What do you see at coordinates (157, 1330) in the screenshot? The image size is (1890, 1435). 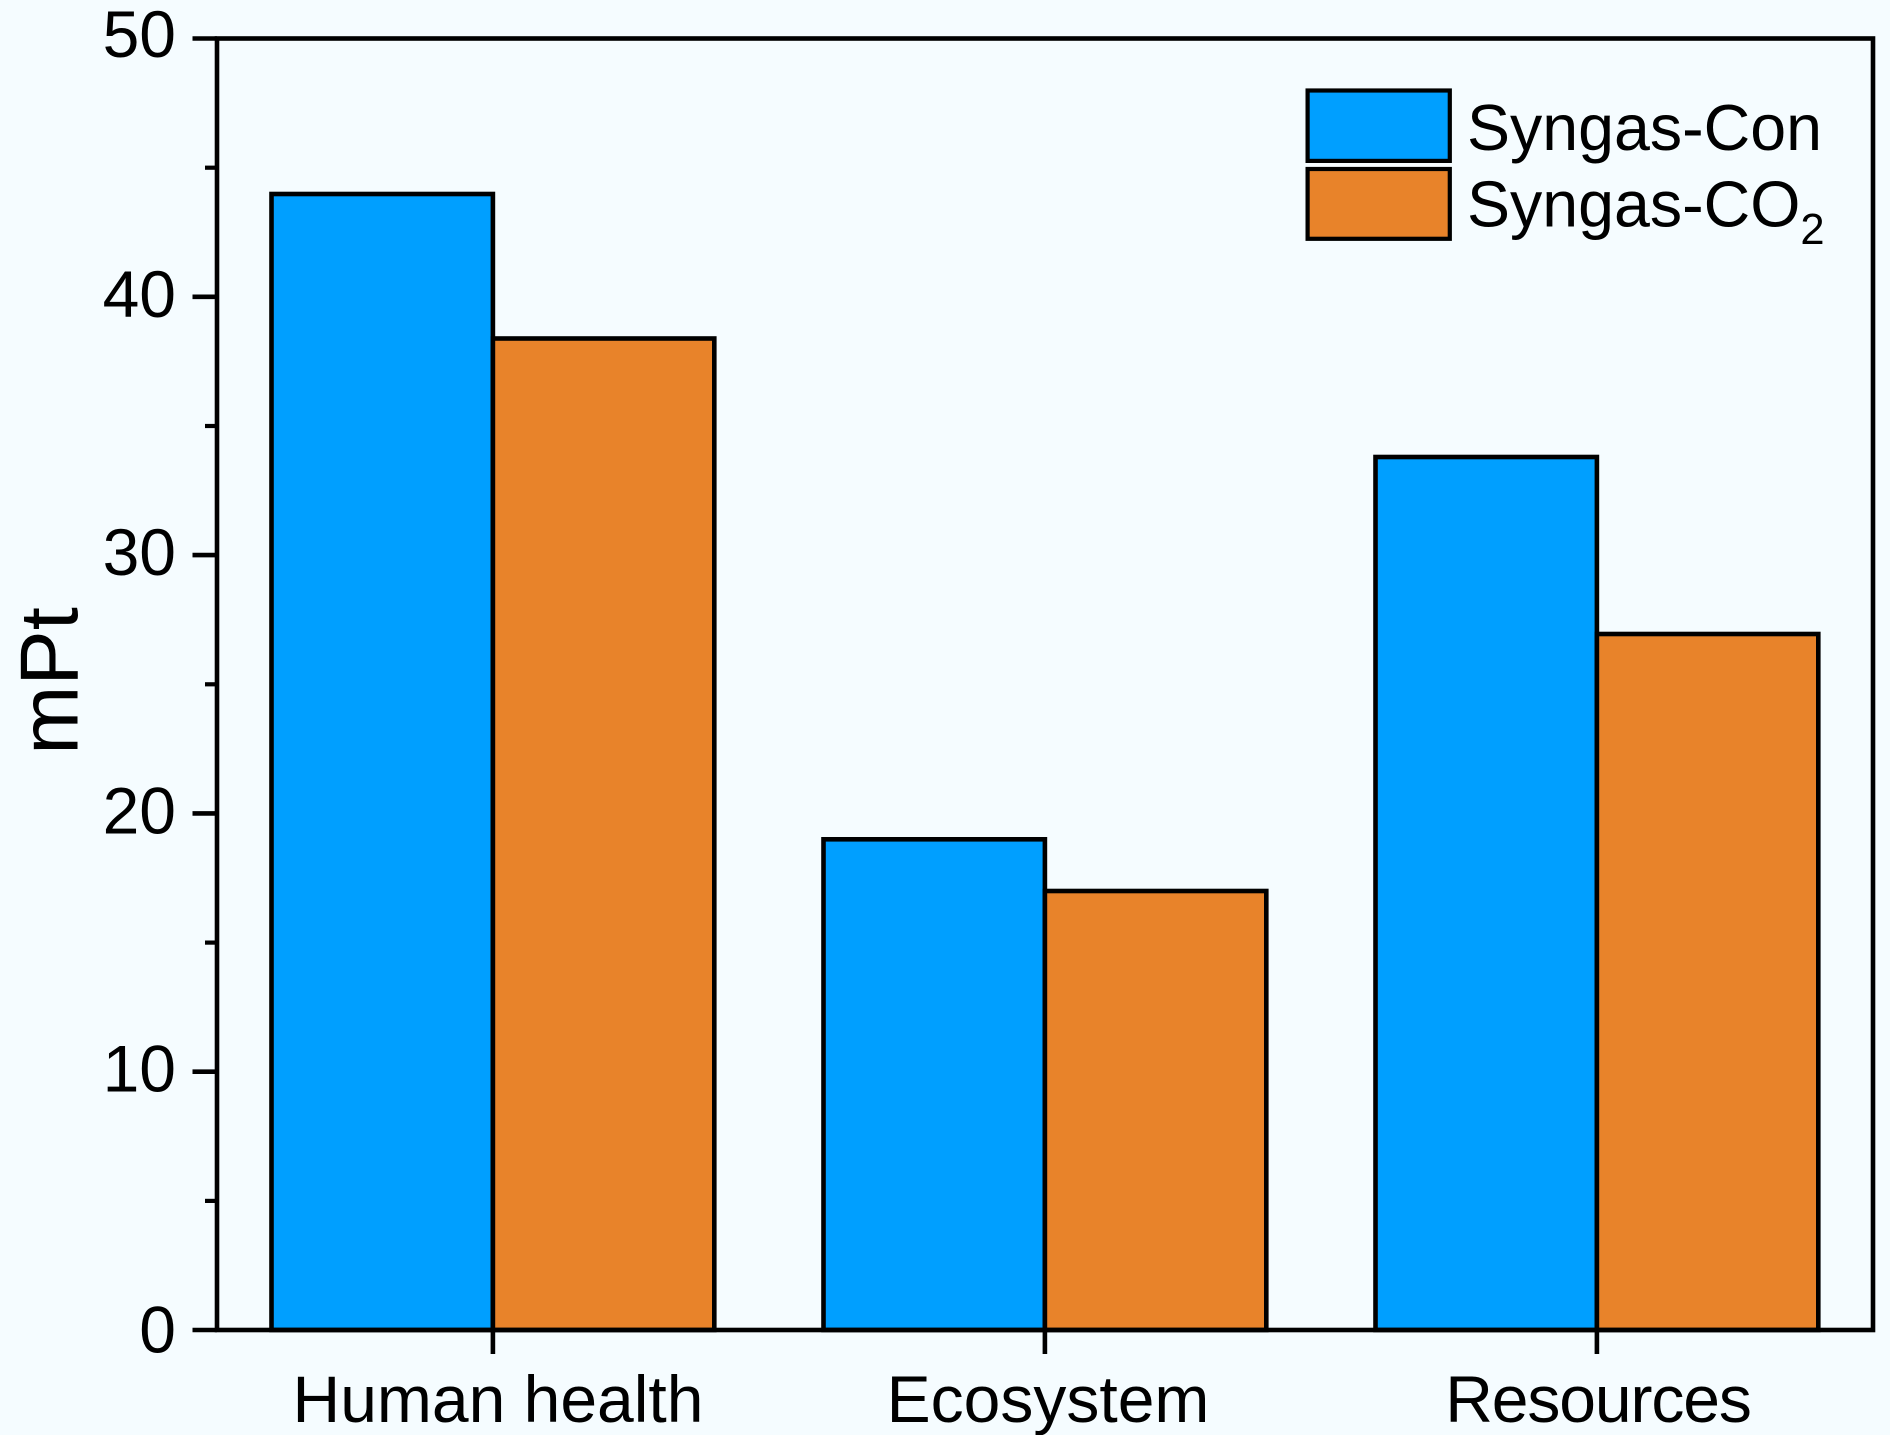 I see `svg-text: 0` at bounding box center [157, 1330].